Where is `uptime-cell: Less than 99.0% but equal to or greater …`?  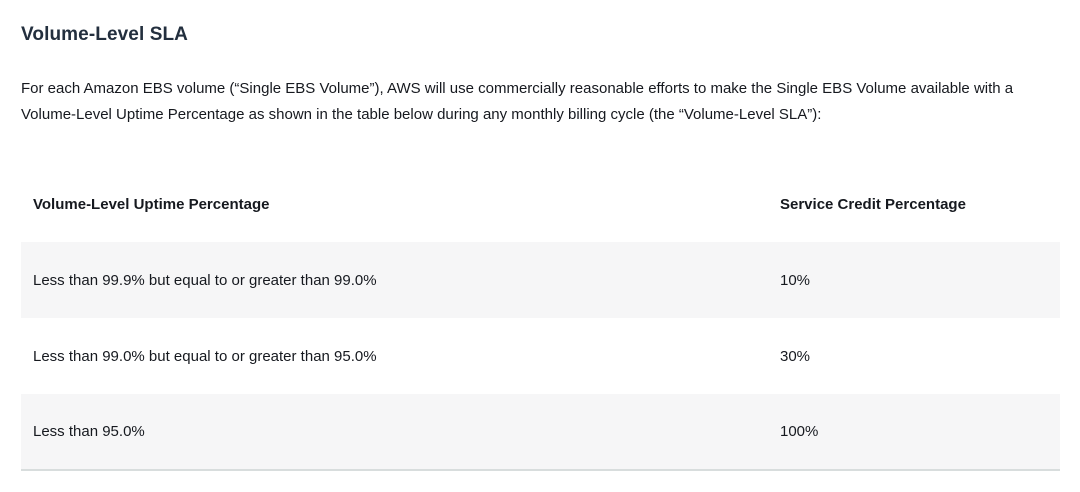
uptime-cell: Less than 99.0% but equal to or greater … is located at coordinates (205, 356).